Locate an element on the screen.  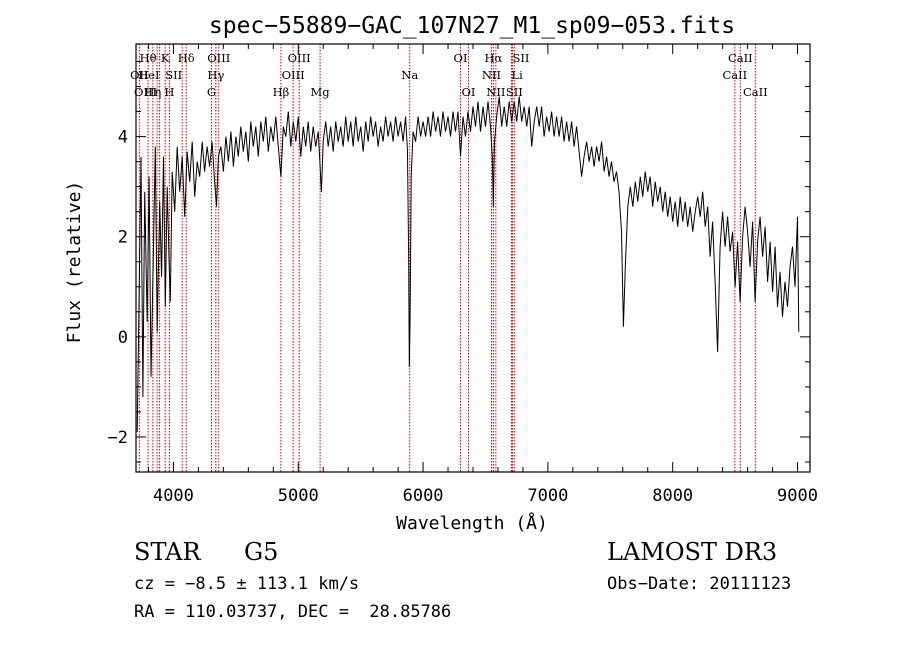
y-axis-label: Flux (relative) is located at coordinates (74, 262).